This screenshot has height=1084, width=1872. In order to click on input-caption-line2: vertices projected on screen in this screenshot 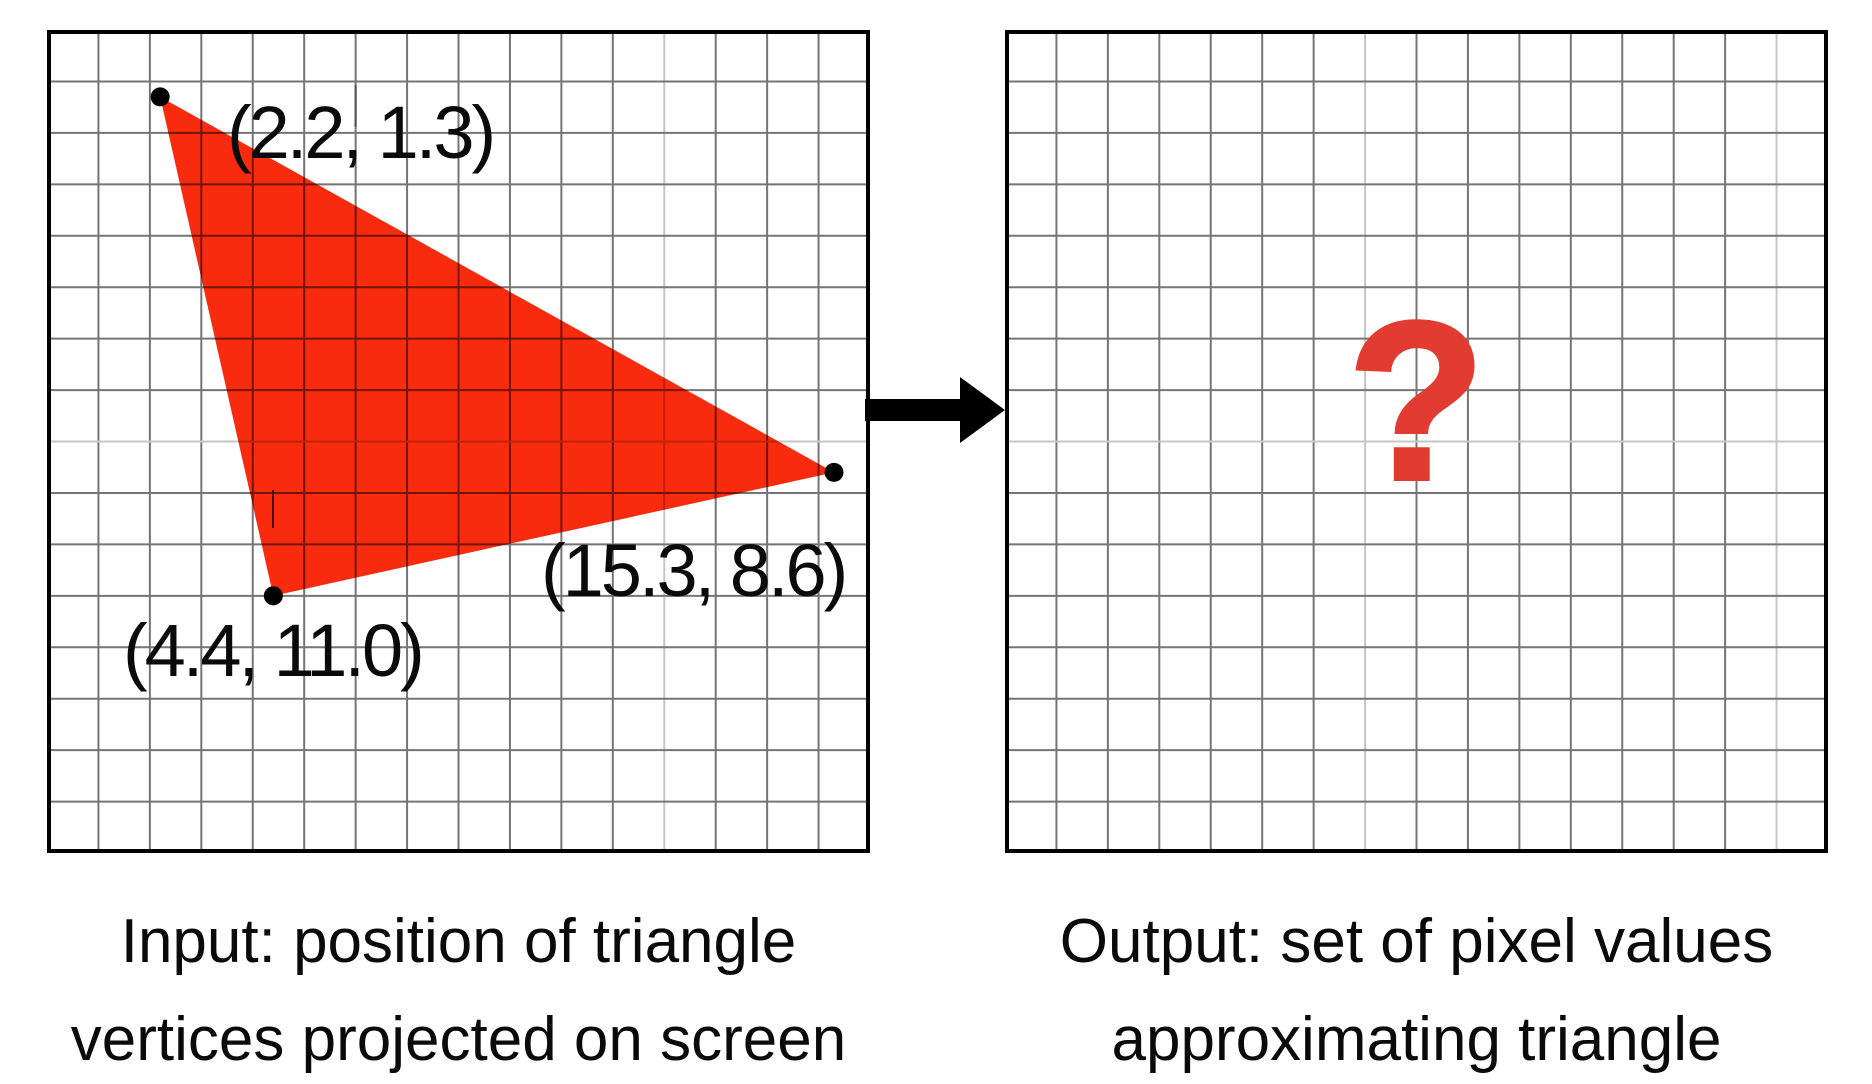, I will do `click(458, 1039)`.